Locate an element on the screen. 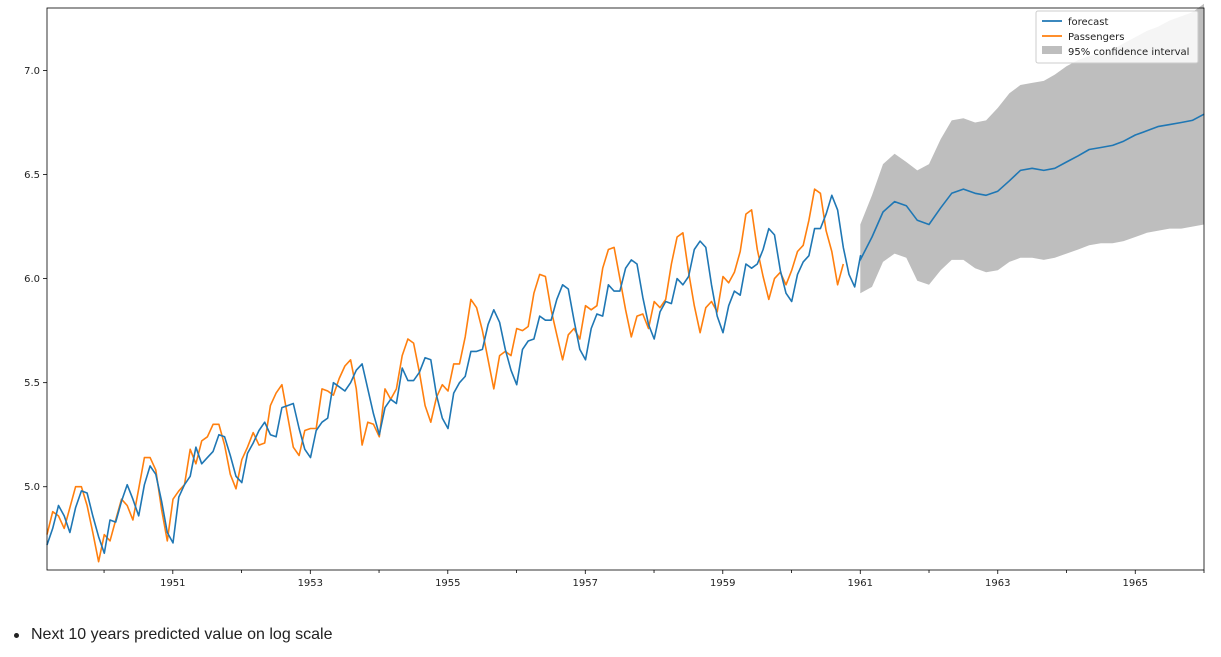  confidence-interval-layer is located at coordinates (1032, 148).